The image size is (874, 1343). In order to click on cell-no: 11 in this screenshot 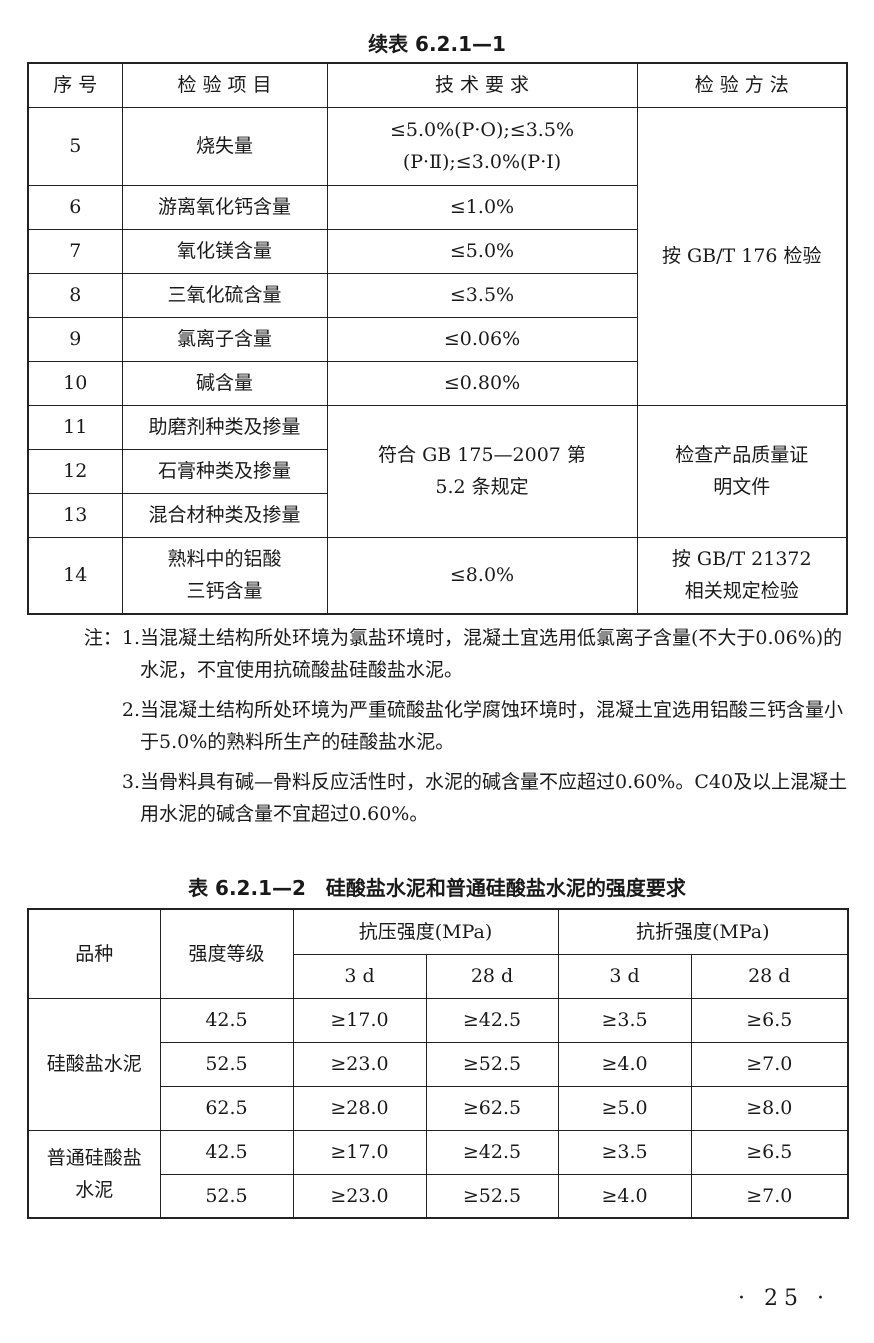, I will do `click(75, 427)`.